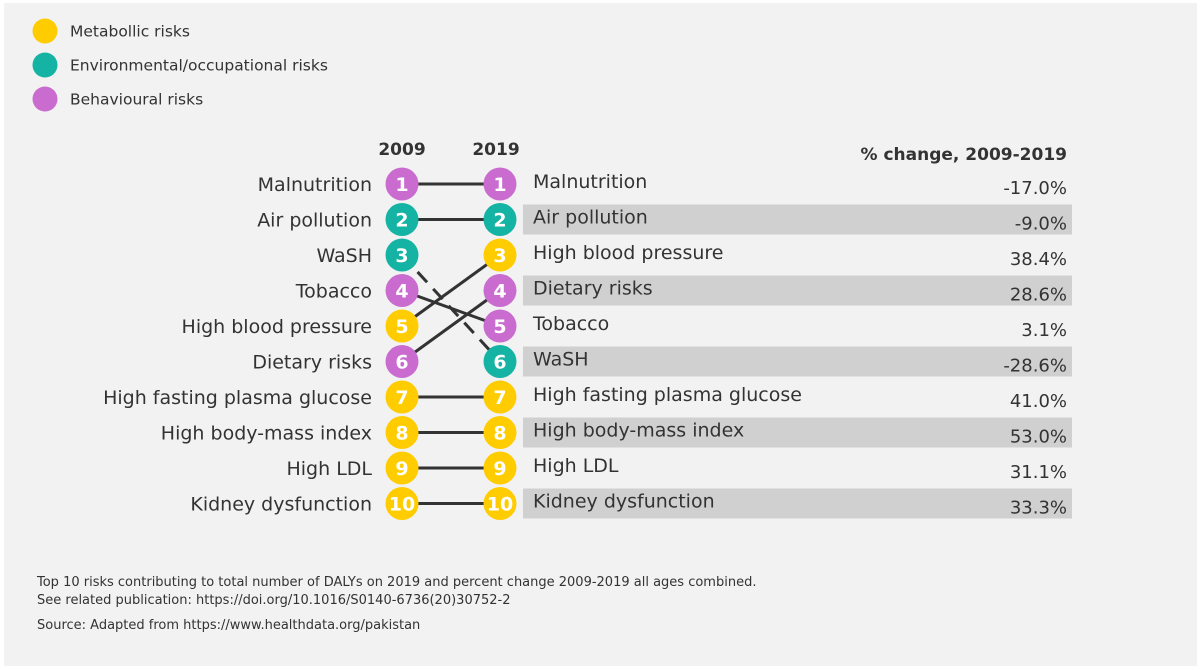  I want to click on rank-number-2009: 10, so click(402, 505).